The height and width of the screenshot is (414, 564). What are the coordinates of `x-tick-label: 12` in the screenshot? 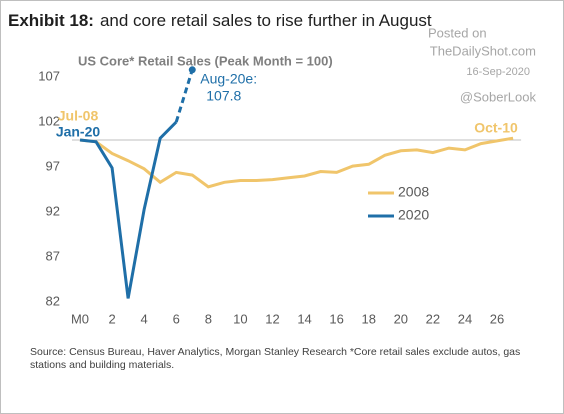 It's located at (272, 318).